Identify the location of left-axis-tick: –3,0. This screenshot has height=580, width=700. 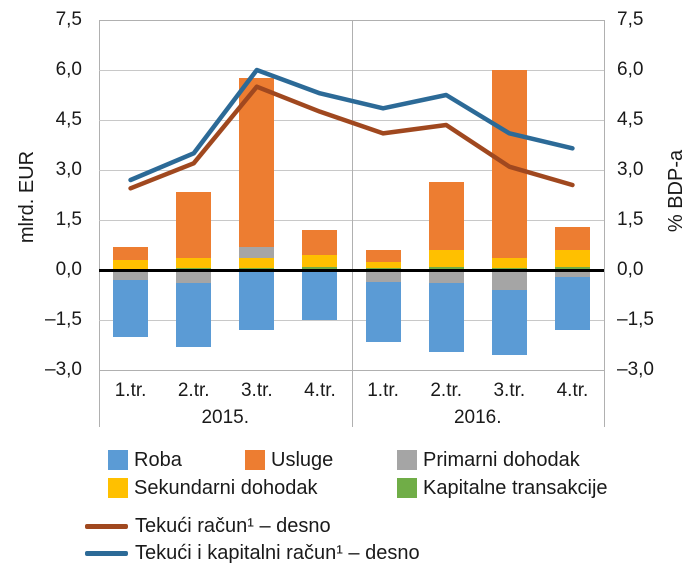
(63, 369).